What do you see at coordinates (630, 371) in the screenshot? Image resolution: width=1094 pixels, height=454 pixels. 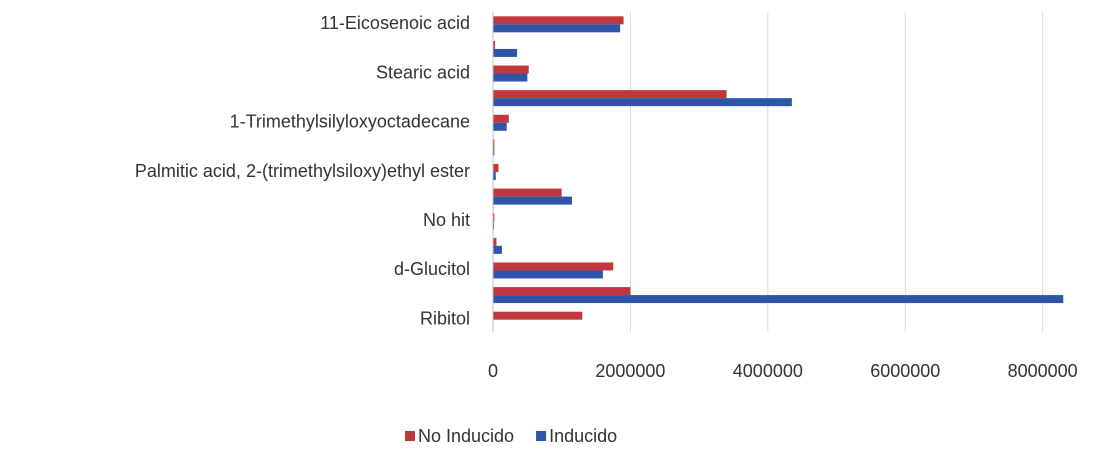 I see `x-tick-label: 2000000` at bounding box center [630, 371].